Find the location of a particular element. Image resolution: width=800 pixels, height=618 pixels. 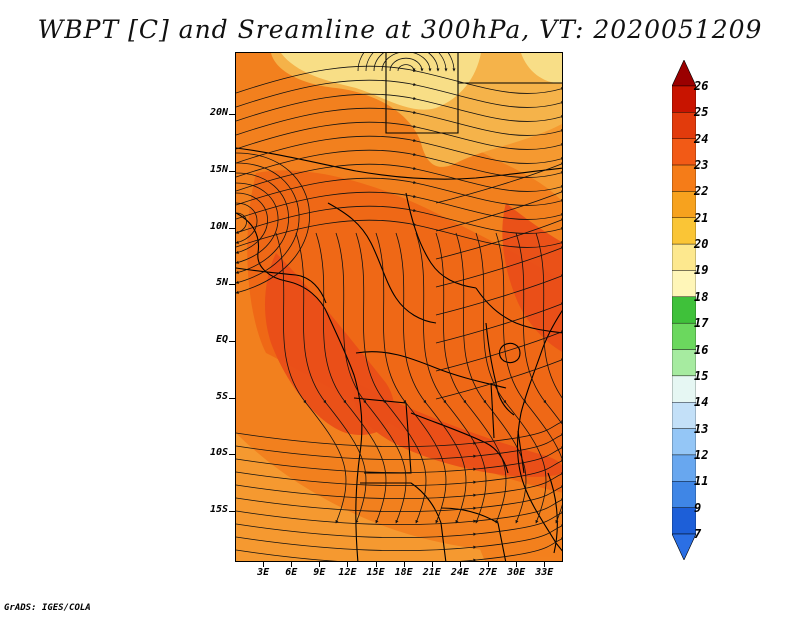

colorbar-label-13: 13 is located at coordinates (701, 428).